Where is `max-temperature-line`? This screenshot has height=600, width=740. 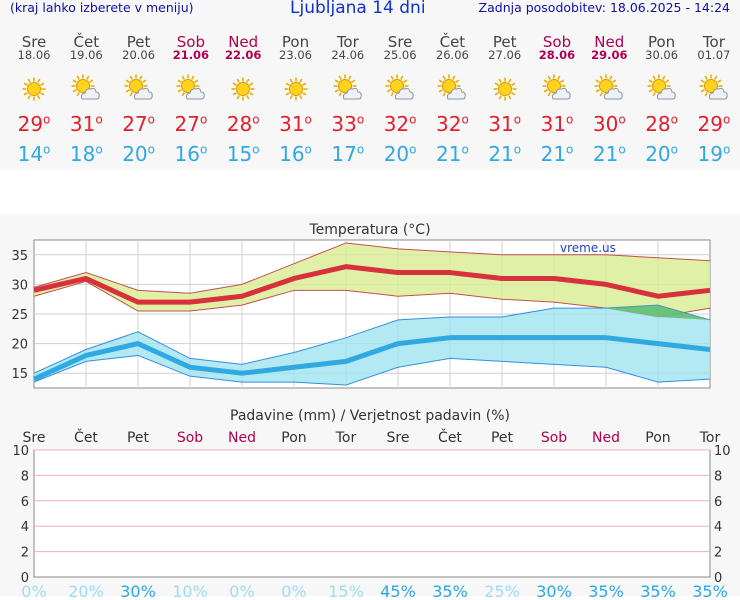 max-temperature-line is located at coordinates (372, 284).